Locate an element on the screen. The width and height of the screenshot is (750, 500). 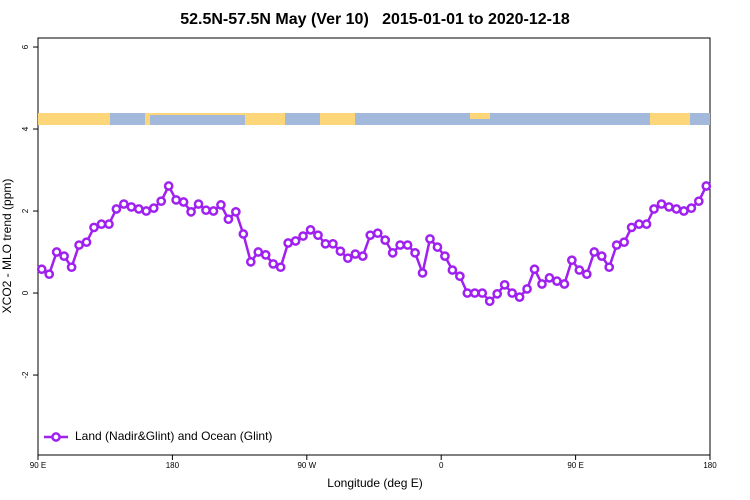
y-tick-label: 2 is located at coordinates (25, 210).